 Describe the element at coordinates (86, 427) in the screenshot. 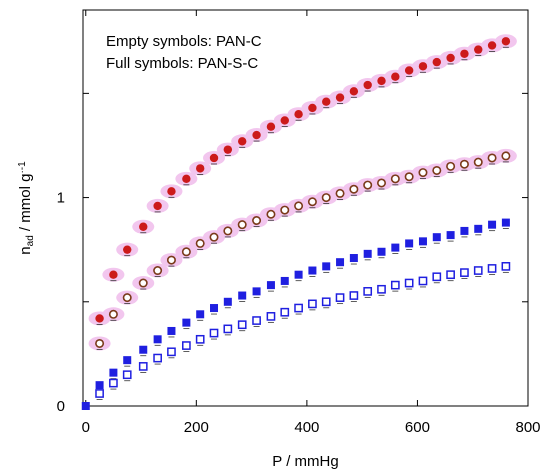

I see `x-tick-label: 0` at that location.